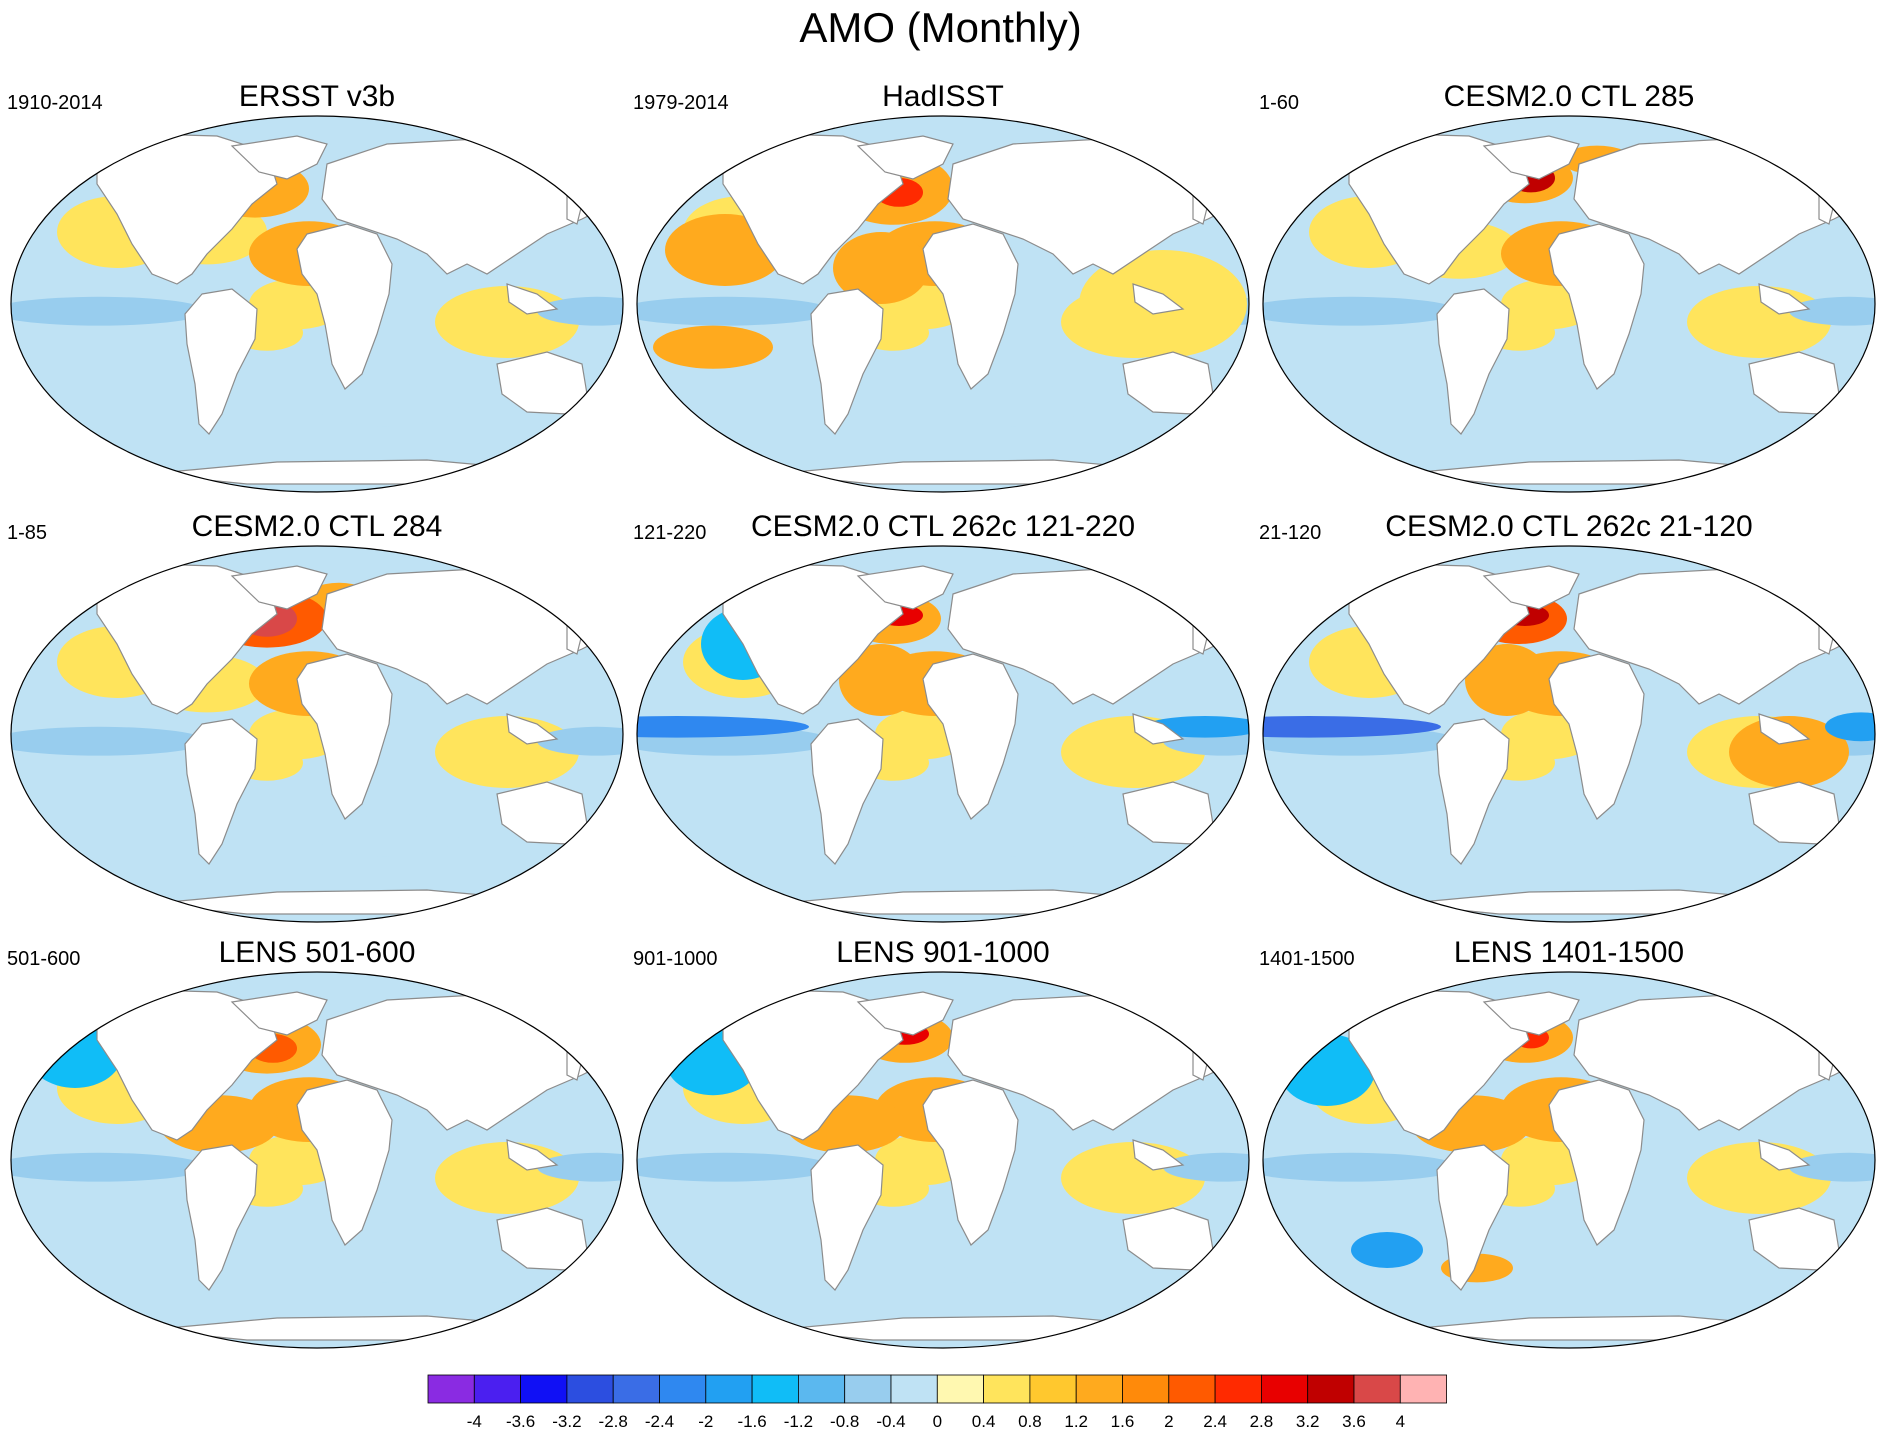  Describe the element at coordinates (1308, 1421) in the screenshot. I see `colorbar-tick-label: 3.2` at that location.